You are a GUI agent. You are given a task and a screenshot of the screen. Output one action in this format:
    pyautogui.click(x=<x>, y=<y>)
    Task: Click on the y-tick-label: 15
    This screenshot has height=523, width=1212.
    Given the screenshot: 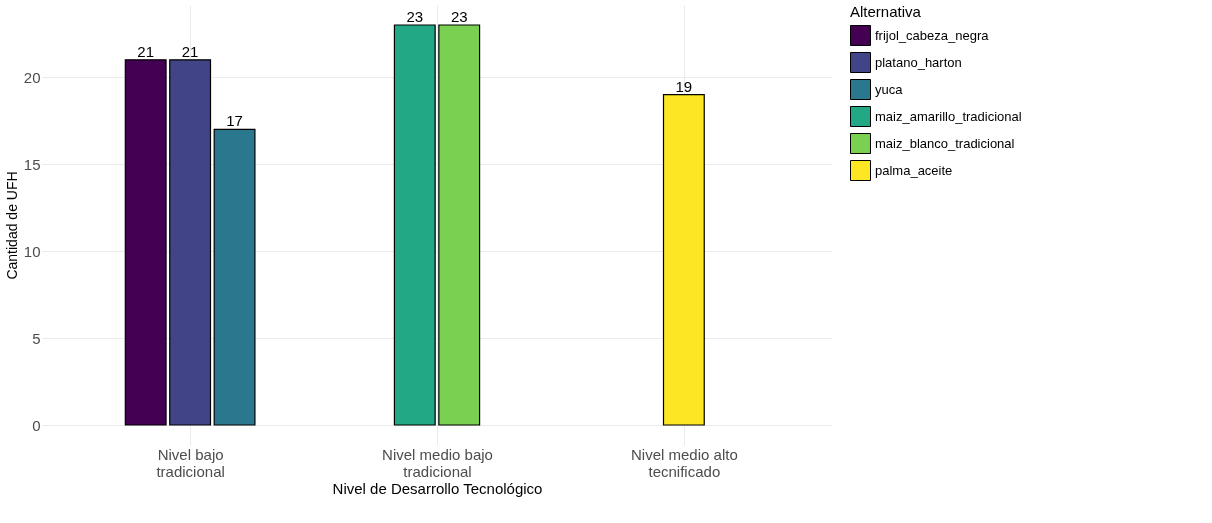 What is the action you would take?
    pyautogui.click(x=32, y=164)
    